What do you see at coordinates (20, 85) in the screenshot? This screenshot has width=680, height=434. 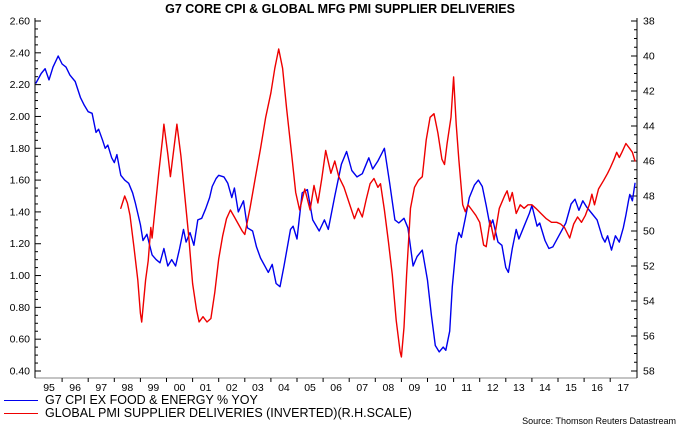 I see `left-tick-label: 2.20` at bounding box center [20, 85].